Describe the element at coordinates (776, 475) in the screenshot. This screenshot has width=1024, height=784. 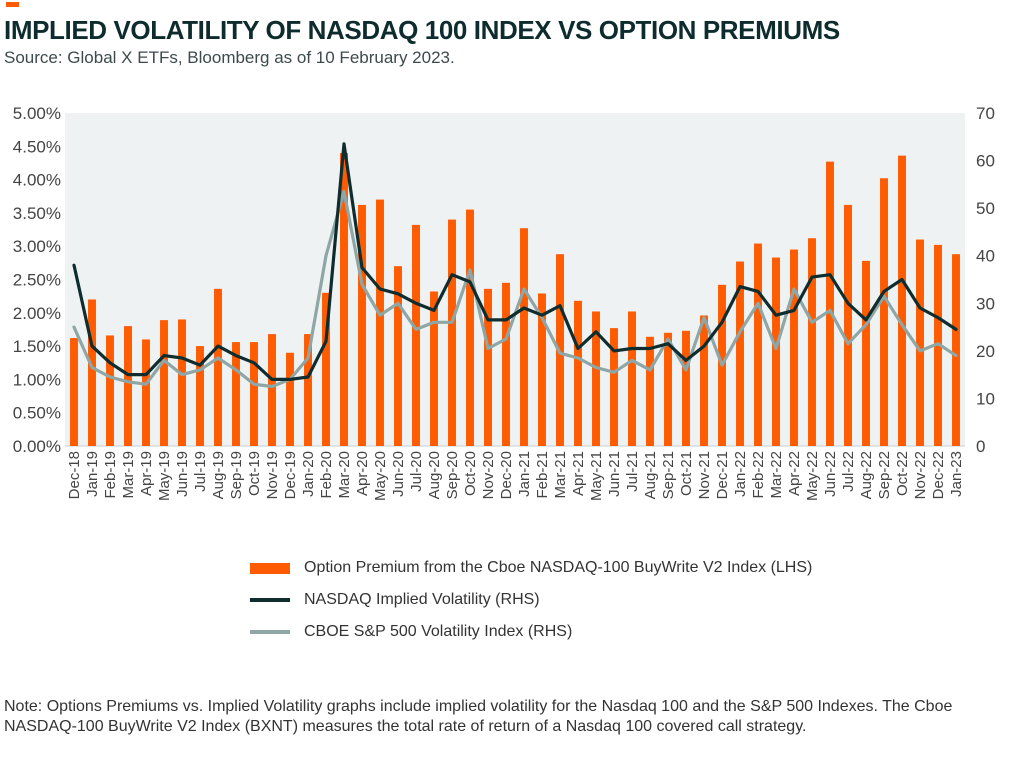
I see `x-tick-label: Mar-22` at that location.